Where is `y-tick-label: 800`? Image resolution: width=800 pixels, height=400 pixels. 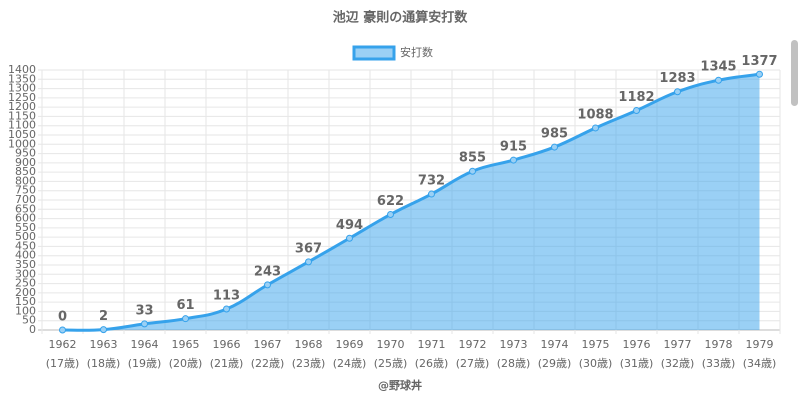 y-tick-label: 800 is located at coordinates (25, 180).